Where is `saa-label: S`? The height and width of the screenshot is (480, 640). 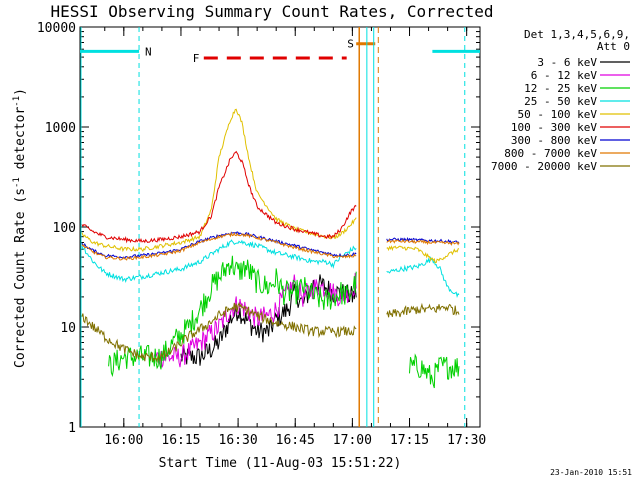 saa-label: S is located at coordinates (350, 44).